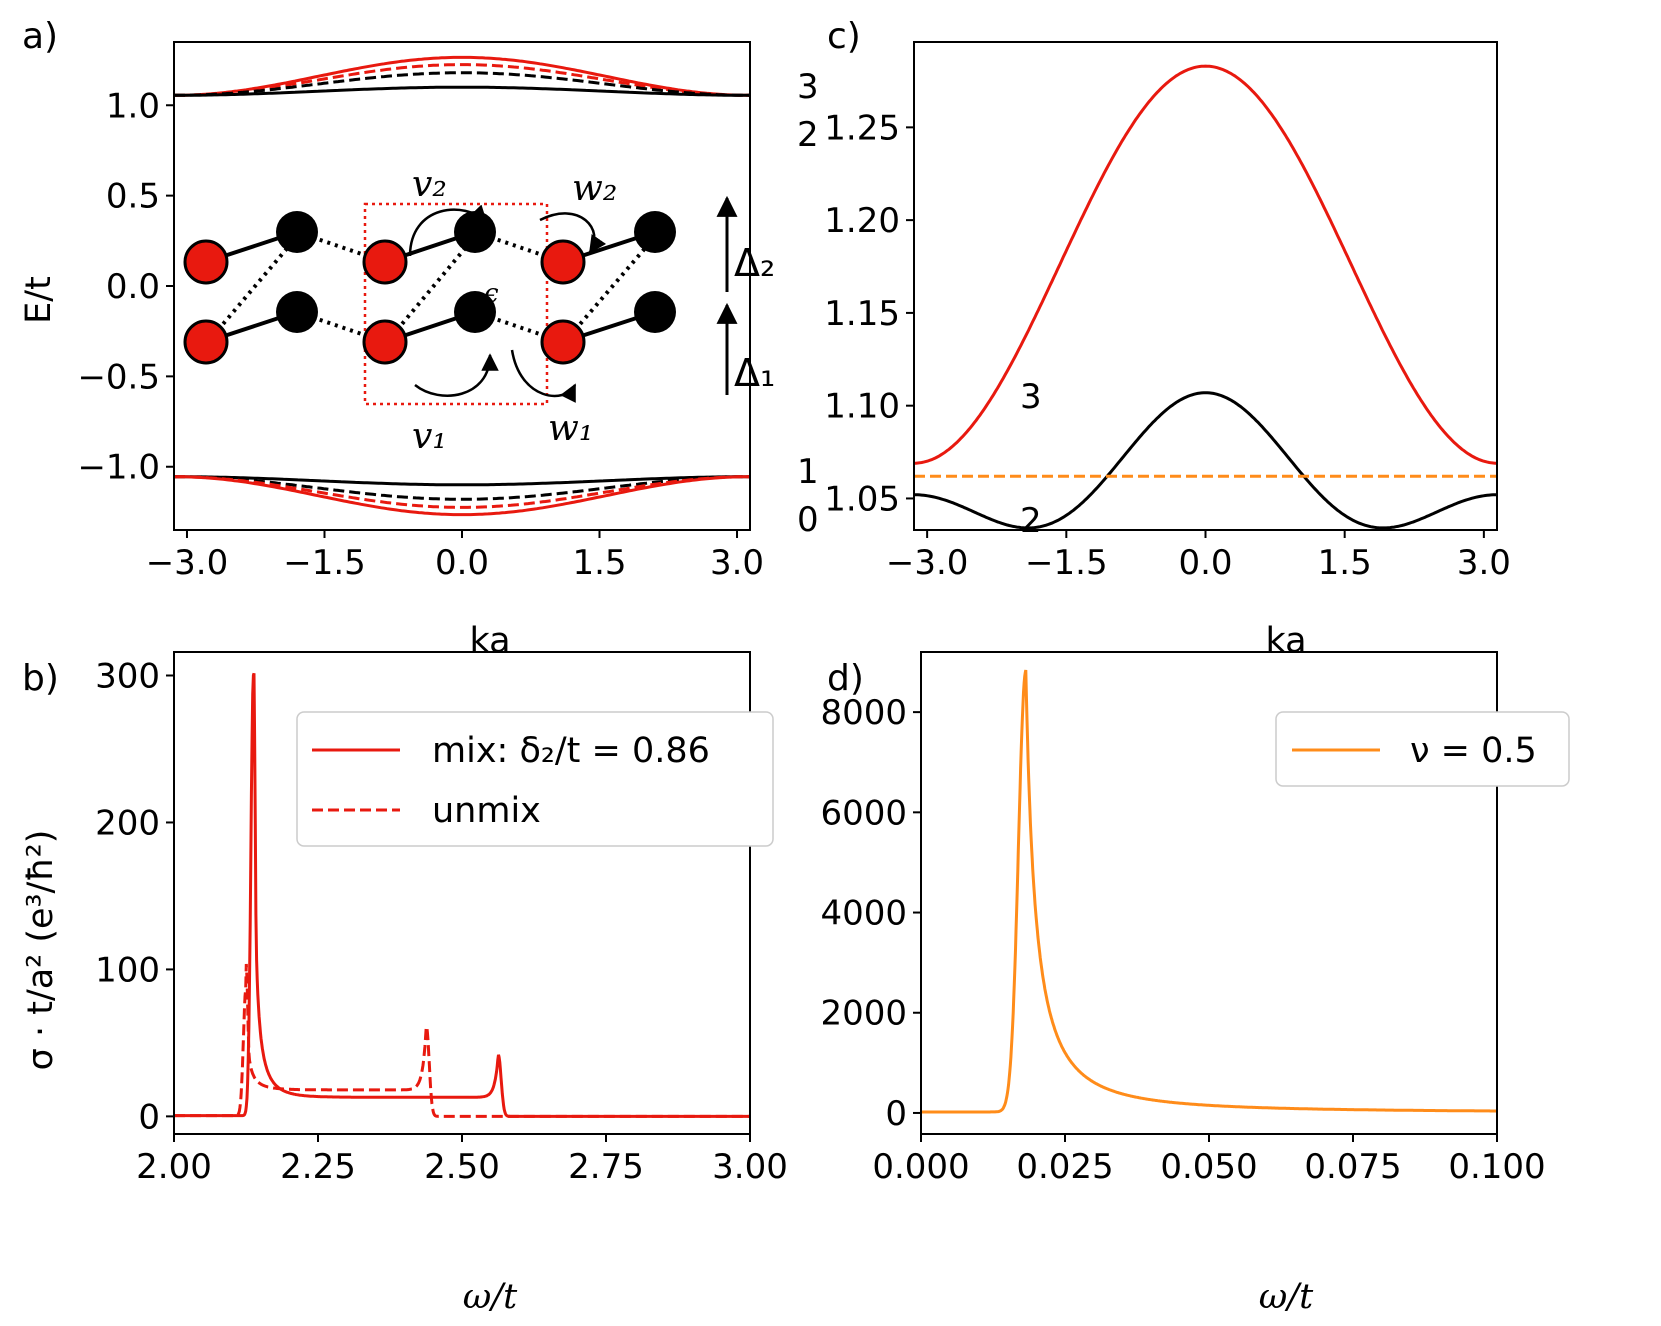  Describe the element at coordinates (40, 36) in the screenshot. I see `panel-label-a: a)` at that location.